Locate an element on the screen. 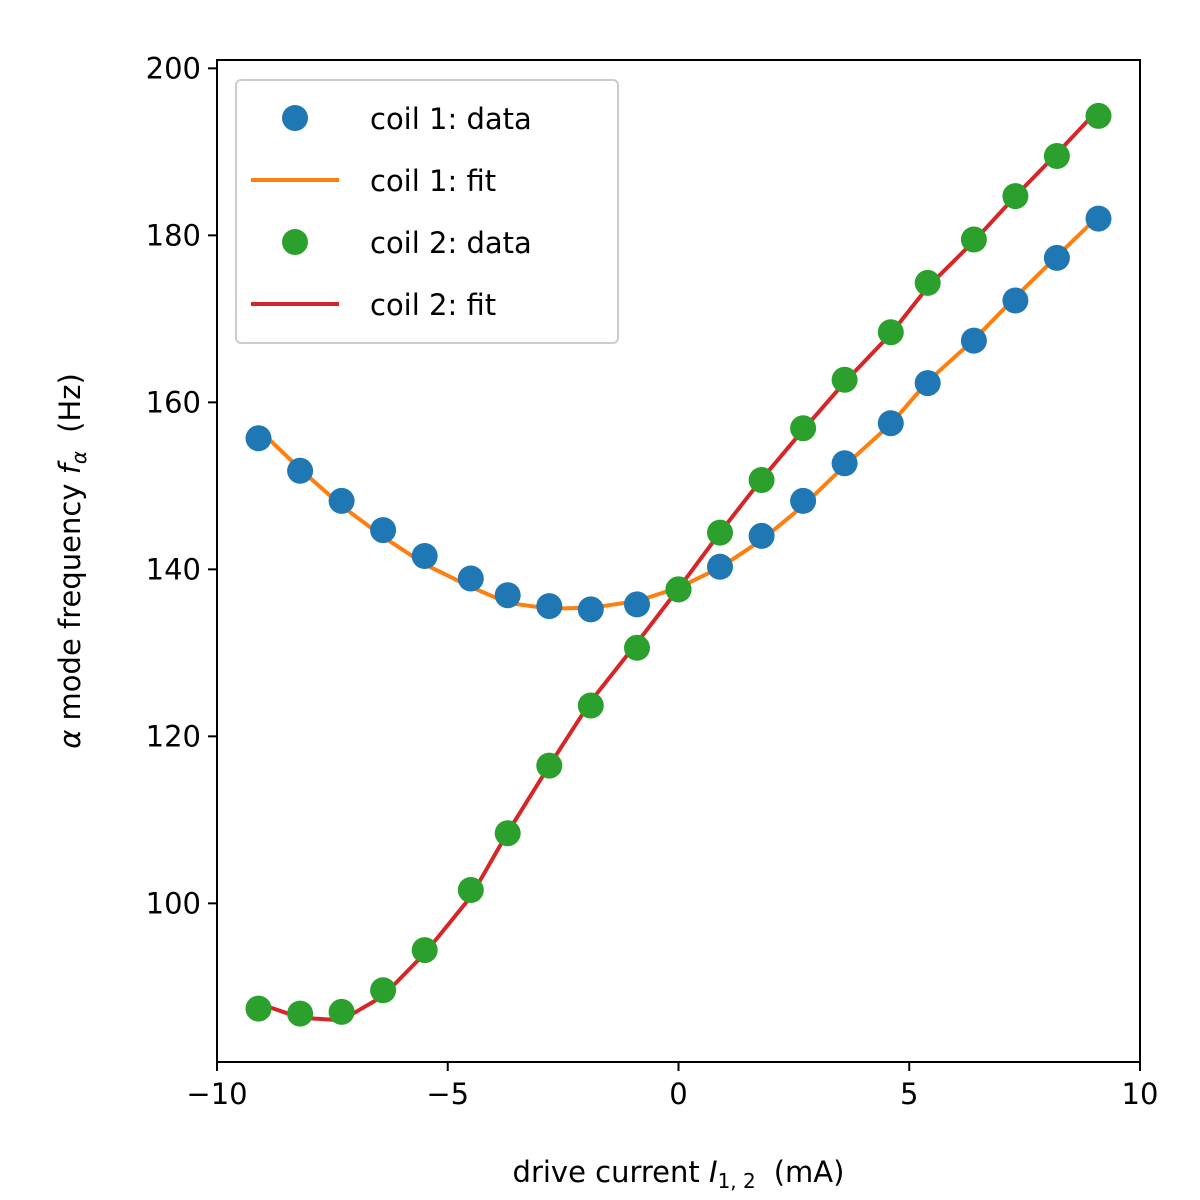  x-tick-label: 10 is located at coordinates (1140, 1094).